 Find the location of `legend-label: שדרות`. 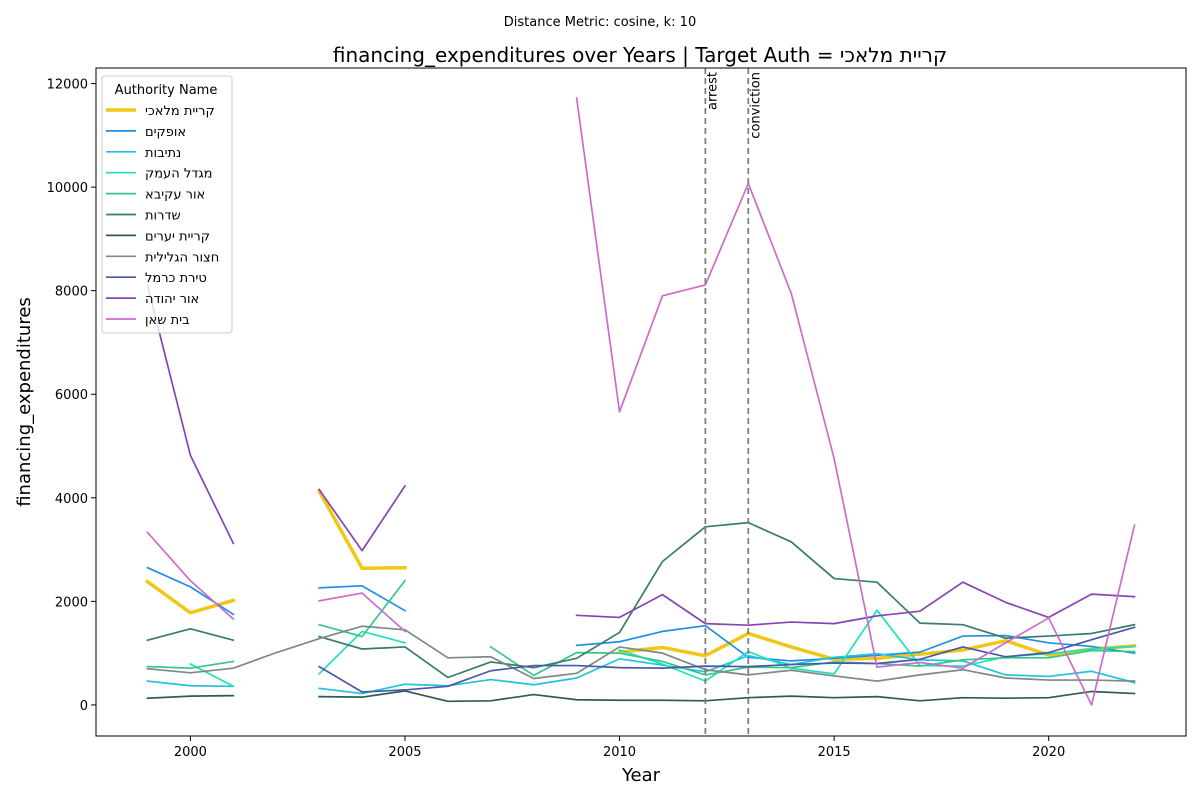

legend-label: שדרות is located at coordinates (163, 216).